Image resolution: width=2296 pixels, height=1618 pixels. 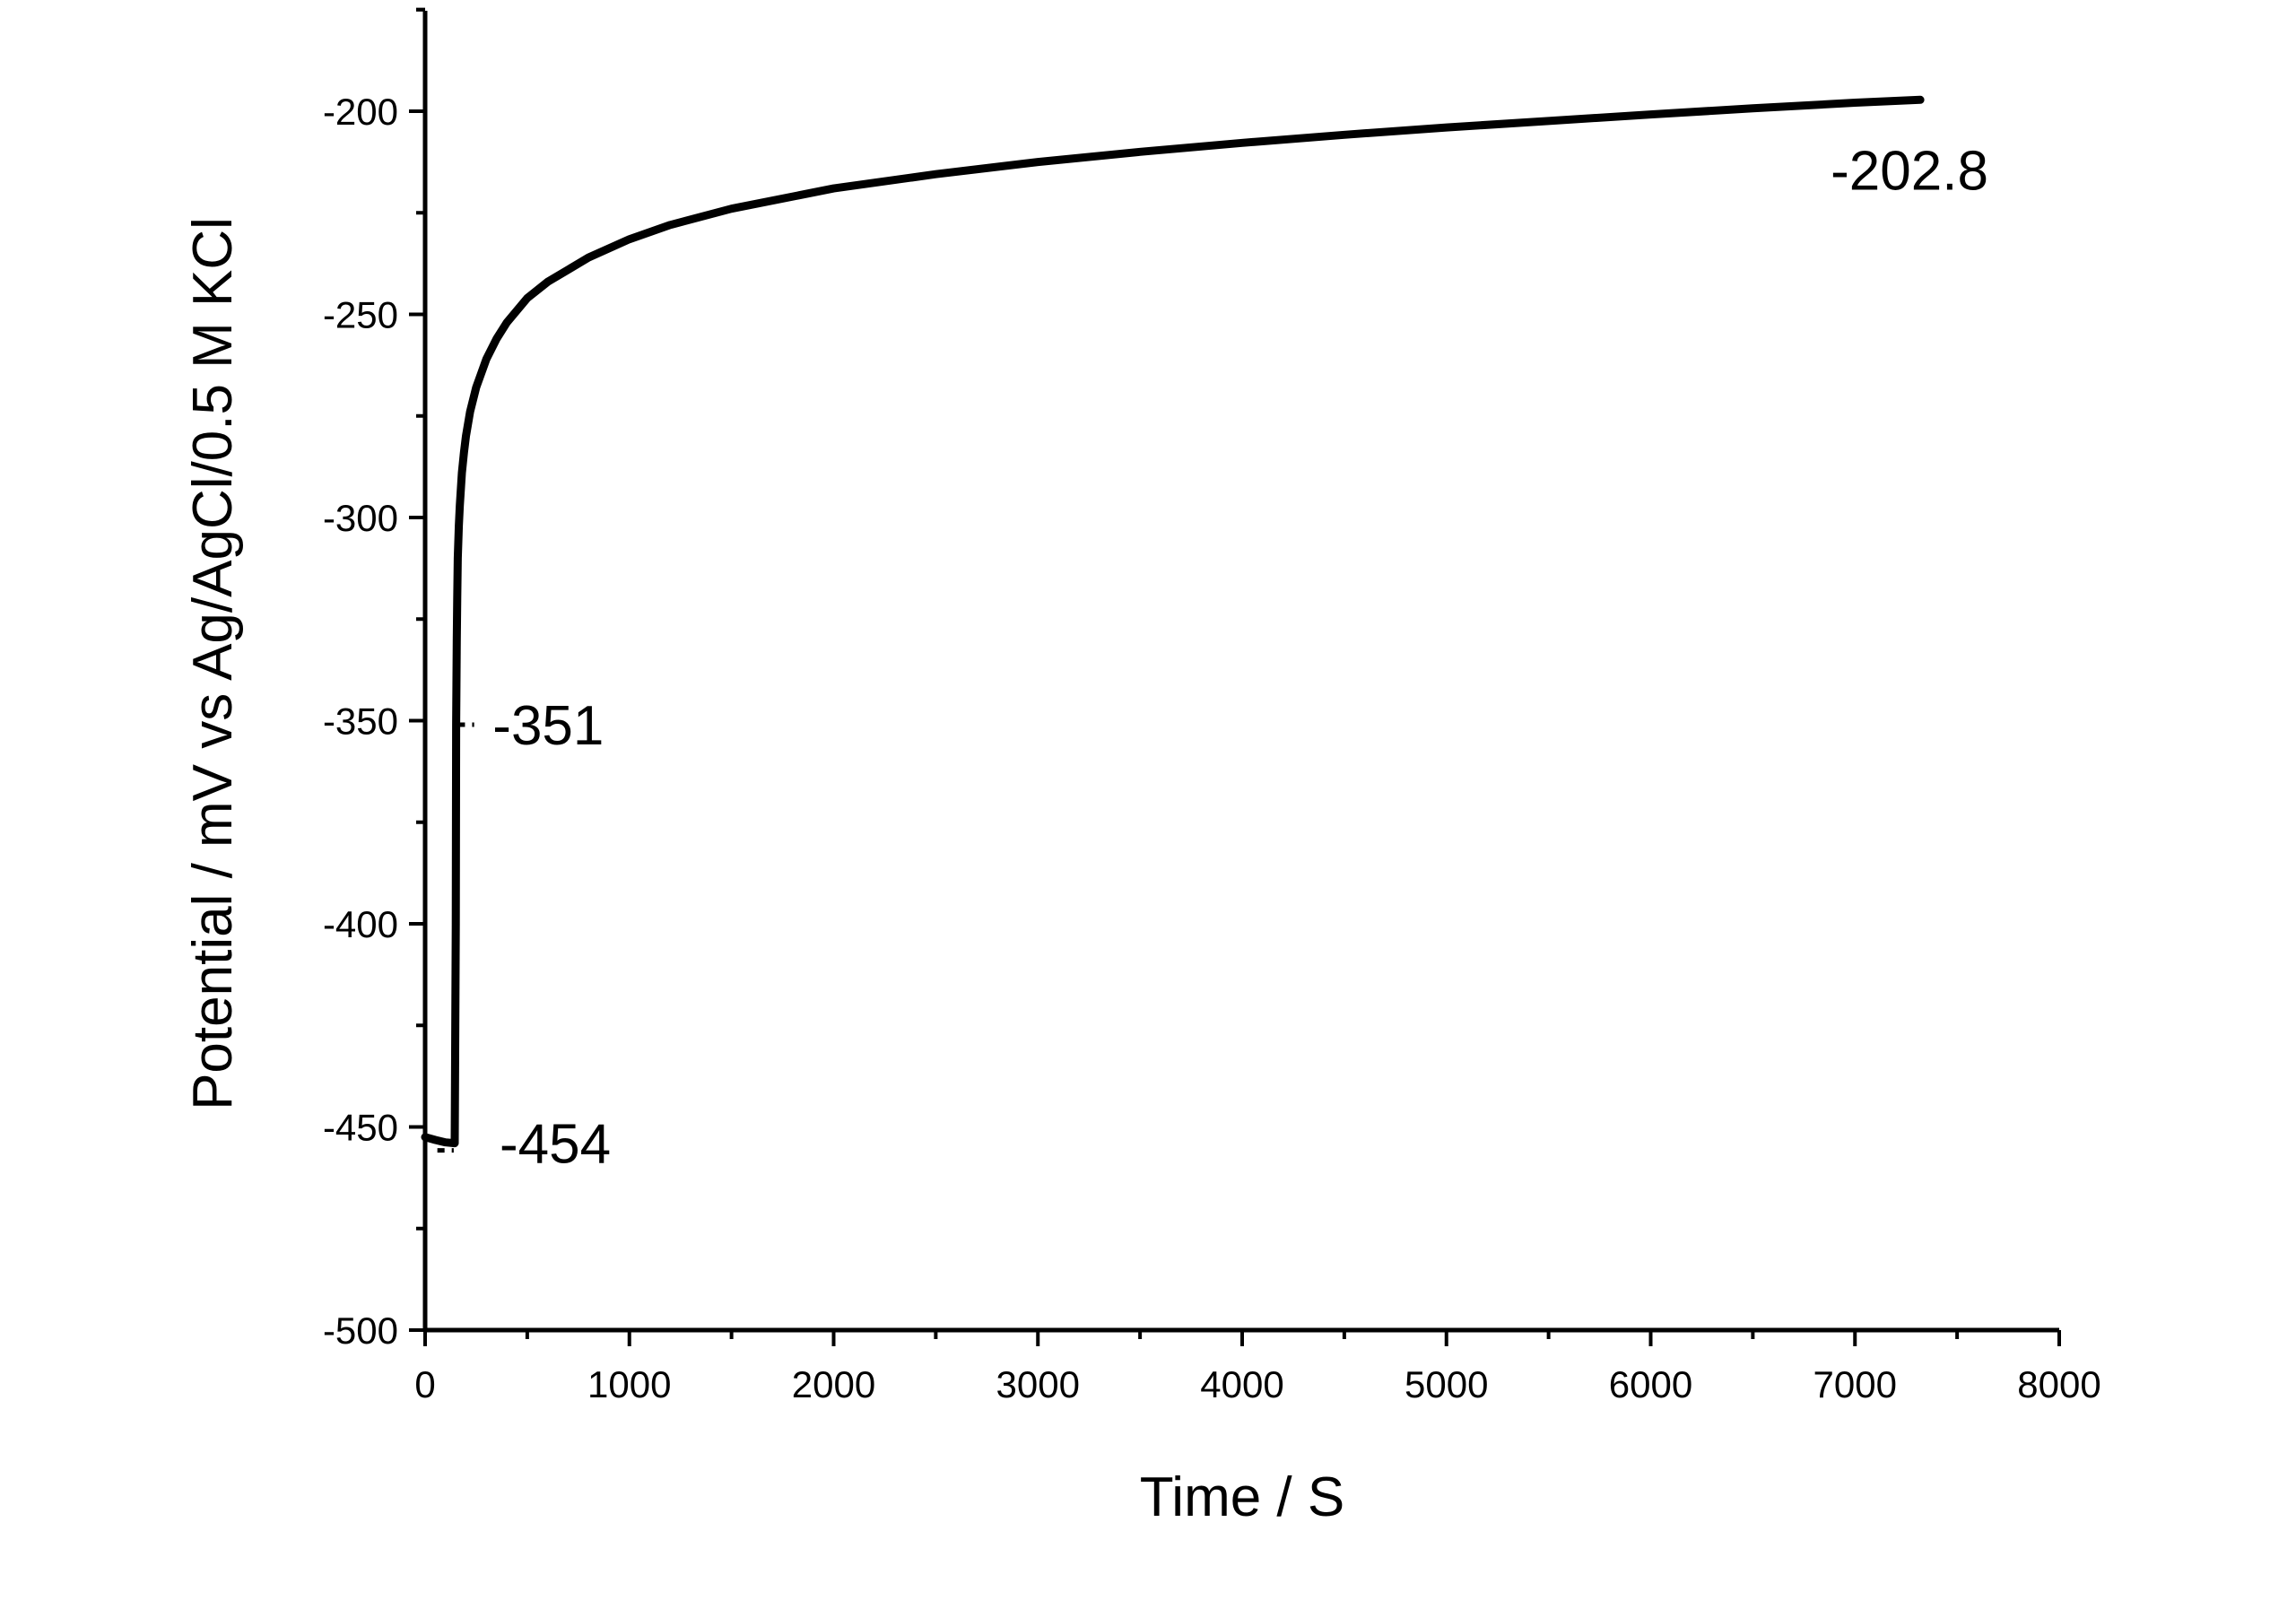 What do you see at coordinates (1855, 1384) in the screenshot?
I see `x-tick-label: 7000` at bounding box center [1855, 1384].